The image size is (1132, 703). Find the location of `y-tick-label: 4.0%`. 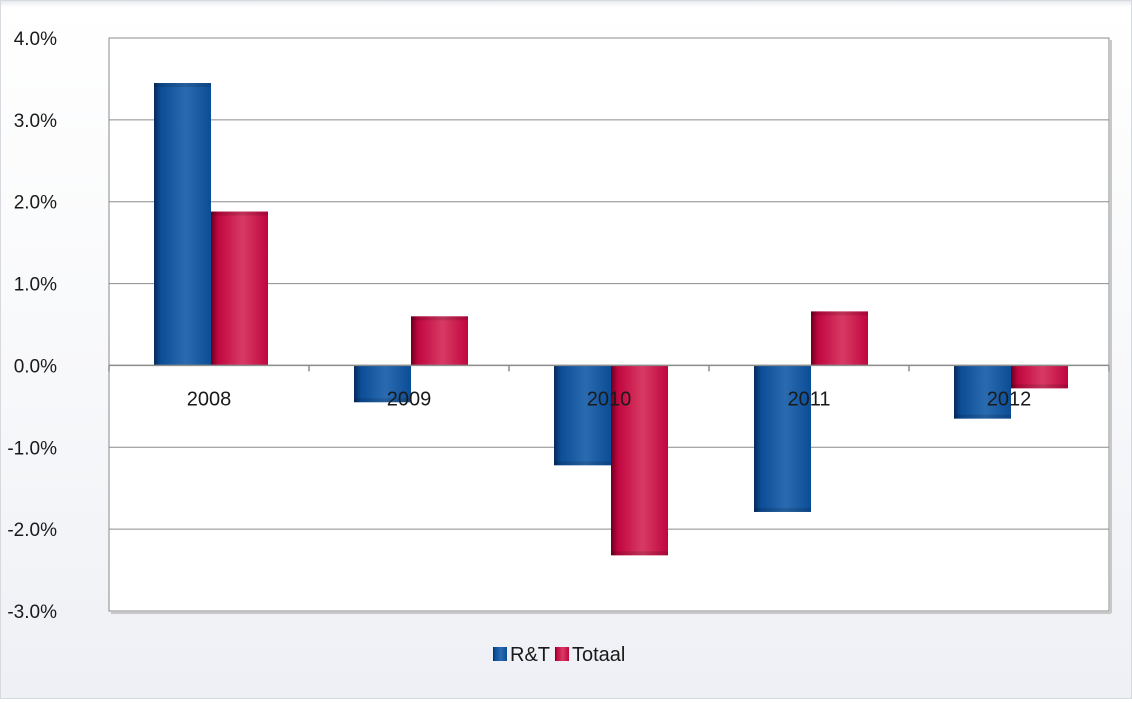

y-tick-label: 4.0% is located at coordinates (35, 39).